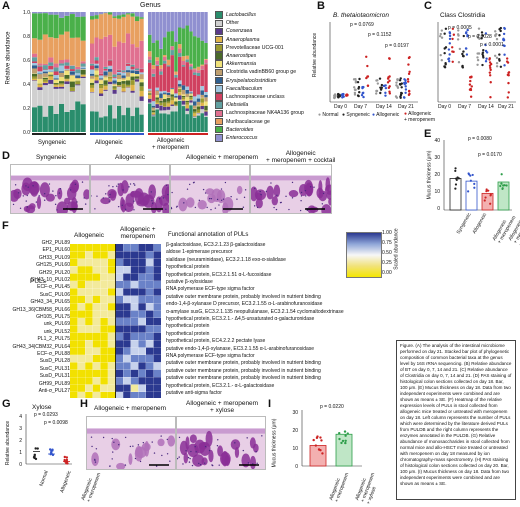  Describe the element at coordinates (20, 429) in the screenshot. I see `ytick: 3` at that location.